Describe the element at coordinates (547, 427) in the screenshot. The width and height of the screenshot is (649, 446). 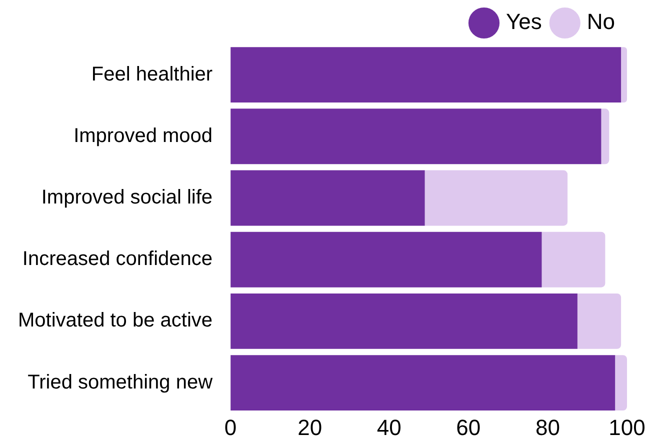
I see `x-tick-label: 80` at that location.